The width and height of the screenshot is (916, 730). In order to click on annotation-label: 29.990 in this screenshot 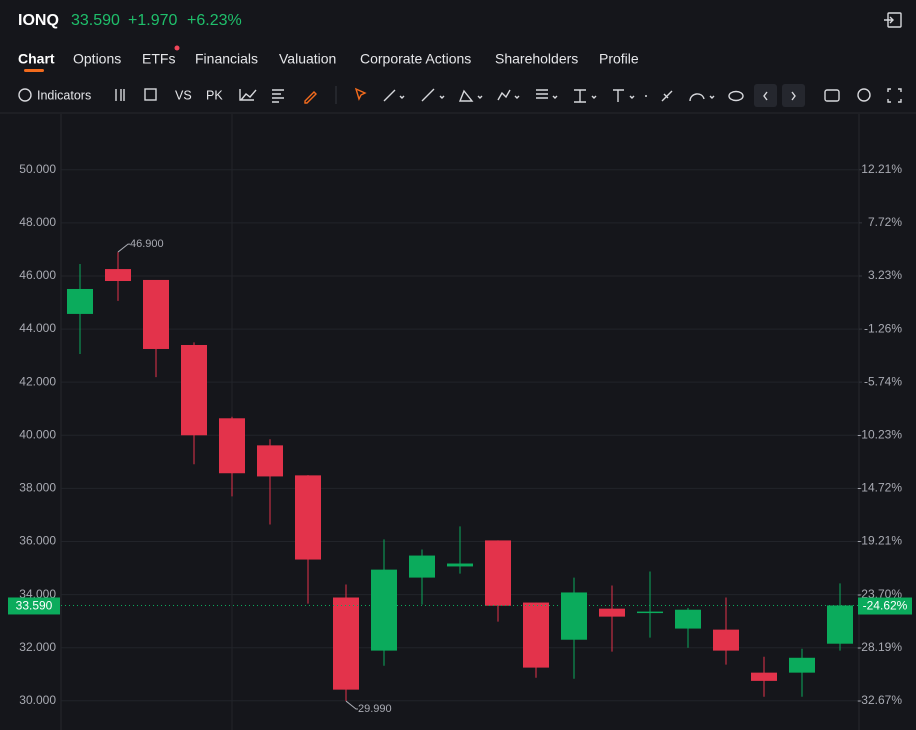, I will do `click(375, 709)`.